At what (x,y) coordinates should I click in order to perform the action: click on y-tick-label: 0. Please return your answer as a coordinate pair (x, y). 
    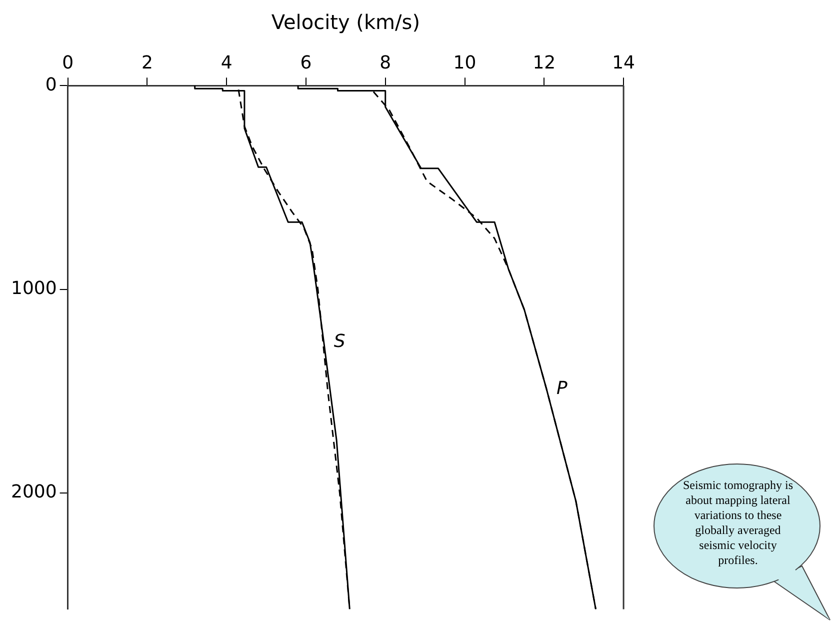
    Looking at the image, I should click on (51, 85).